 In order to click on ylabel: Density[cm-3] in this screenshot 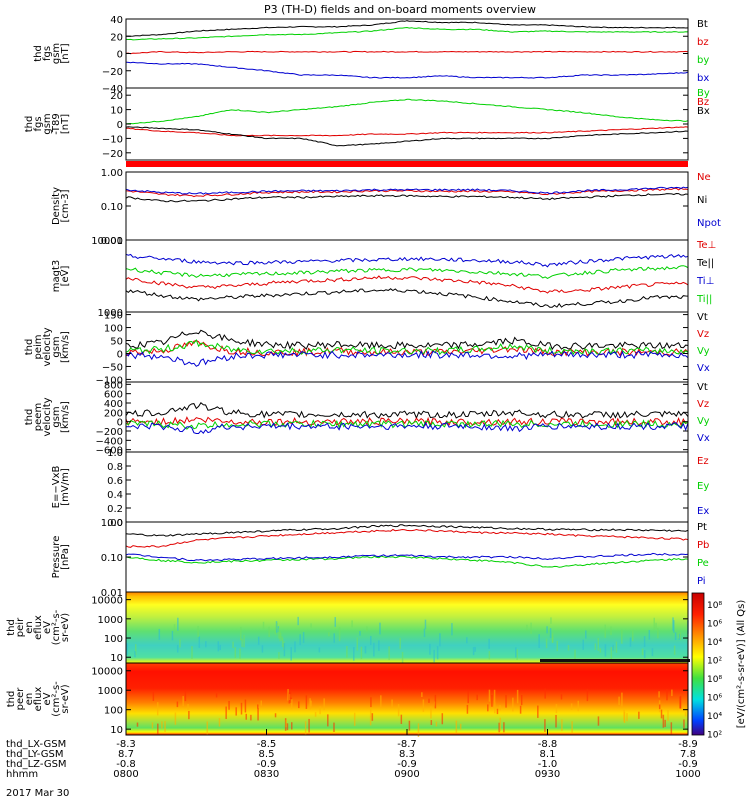, I will do `click(61, 206)`.